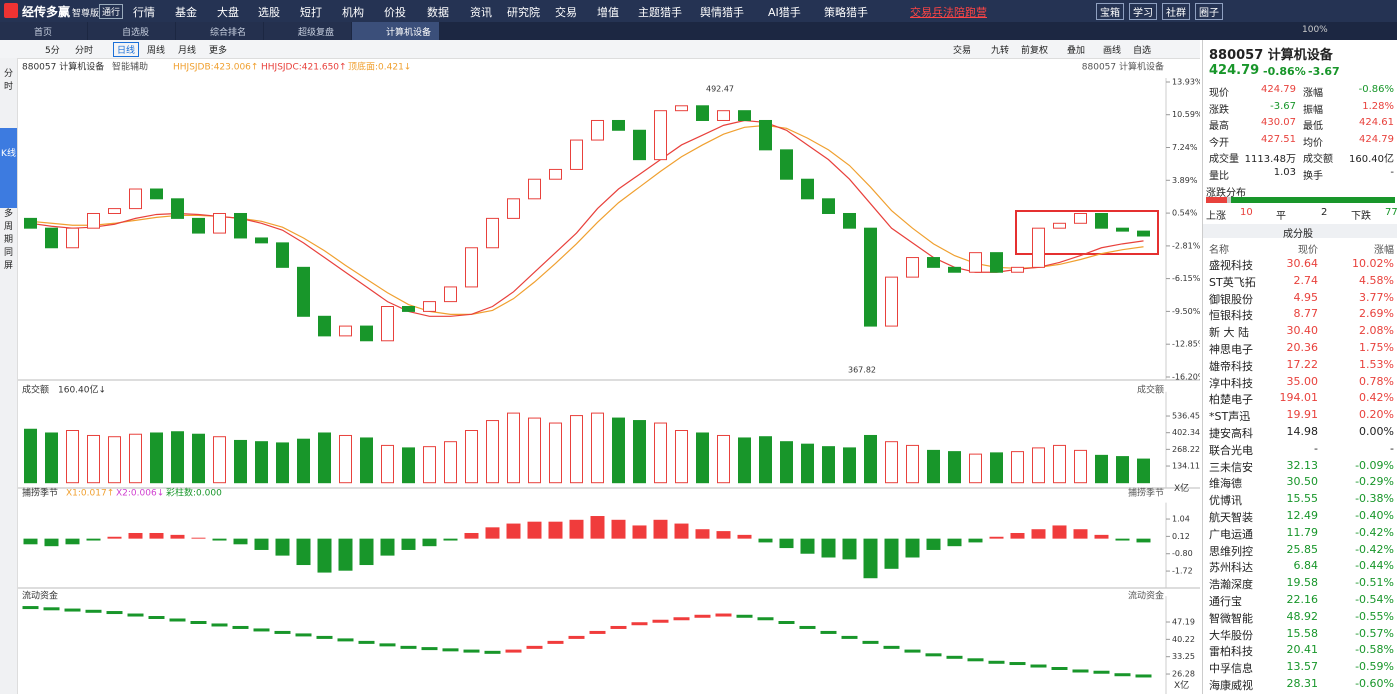  What do you see at coordinates (1225, 501) in the screenshot?
I see `stock-name: 优博讯` at bounding box center [1225, 501].